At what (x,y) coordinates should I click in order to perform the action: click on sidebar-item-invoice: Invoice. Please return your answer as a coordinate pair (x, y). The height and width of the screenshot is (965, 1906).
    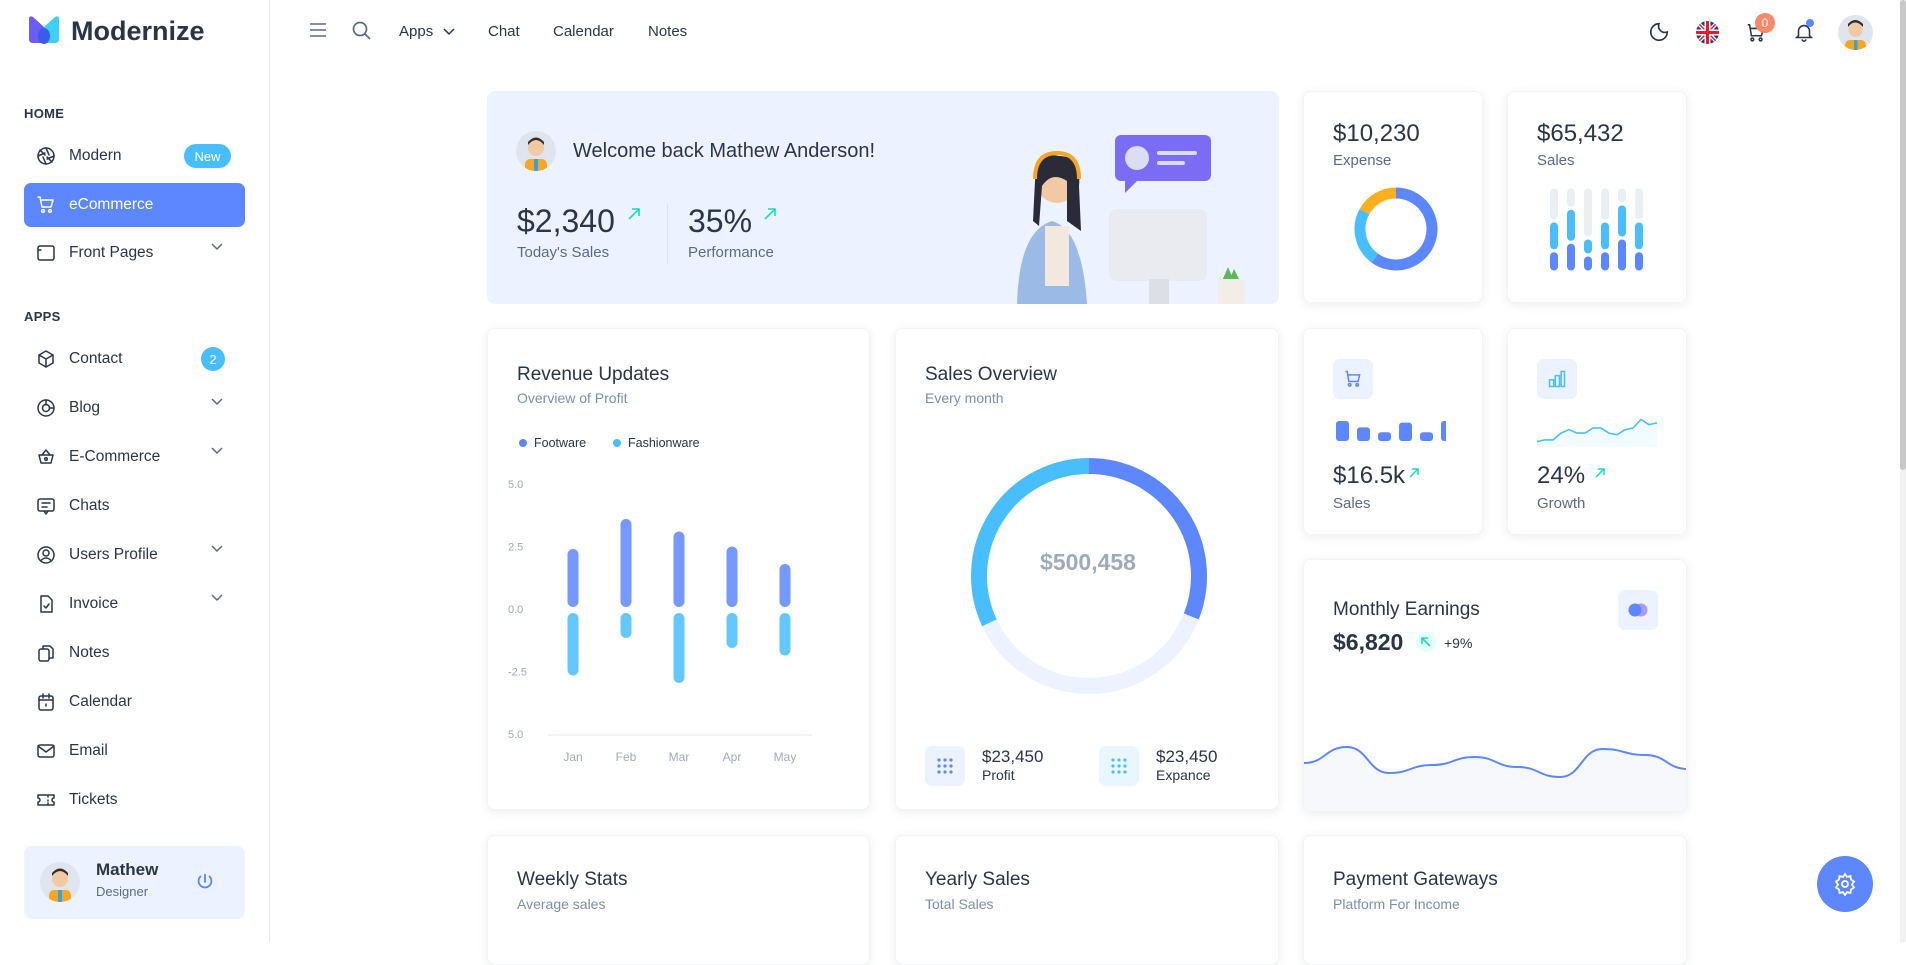
    Looking at the image, I should click on (134, 604).